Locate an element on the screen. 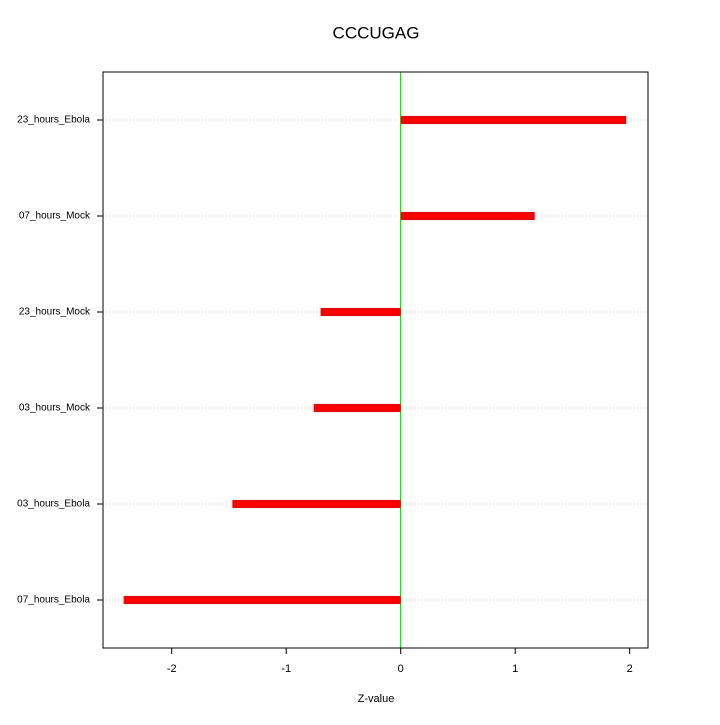  x-tick-label: 0 is located at coordinates (401, 669).